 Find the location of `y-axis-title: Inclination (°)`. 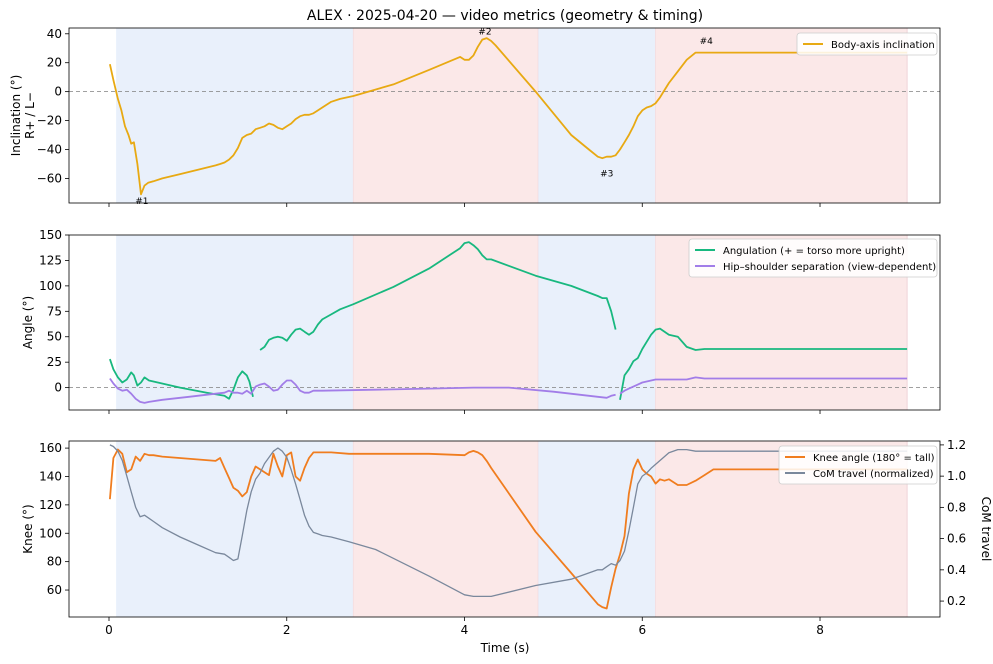

y-axis-title: Inclination (°) is located at coordinates (16, 116).